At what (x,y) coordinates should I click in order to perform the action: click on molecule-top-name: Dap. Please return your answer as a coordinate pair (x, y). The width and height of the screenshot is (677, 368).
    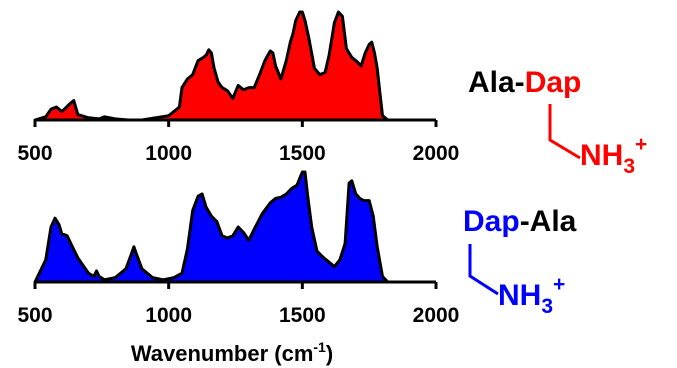
    Looking at the image, I should click on (553, 82).